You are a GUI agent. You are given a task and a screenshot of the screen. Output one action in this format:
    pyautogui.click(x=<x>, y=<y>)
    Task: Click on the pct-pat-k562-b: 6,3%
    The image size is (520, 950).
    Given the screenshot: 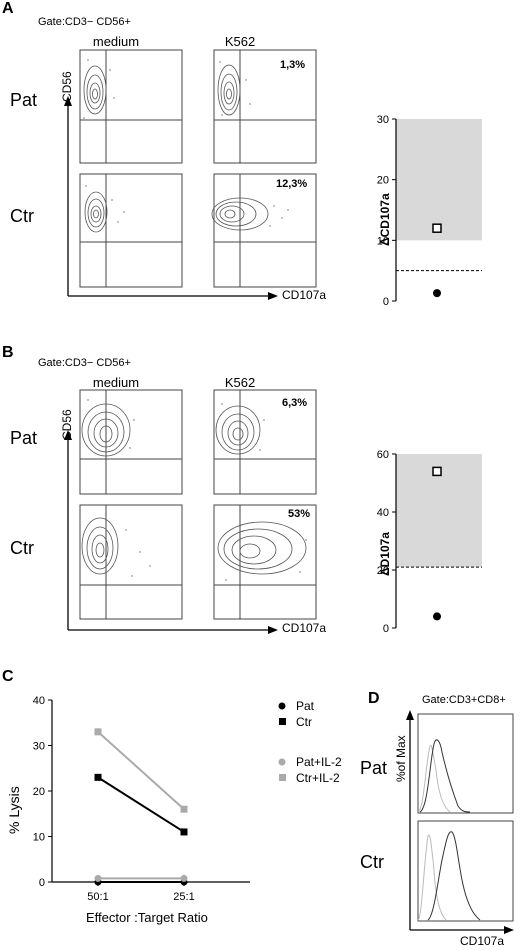 What is the action you would take?
    pyautogui.click(x=295, y=403)
    